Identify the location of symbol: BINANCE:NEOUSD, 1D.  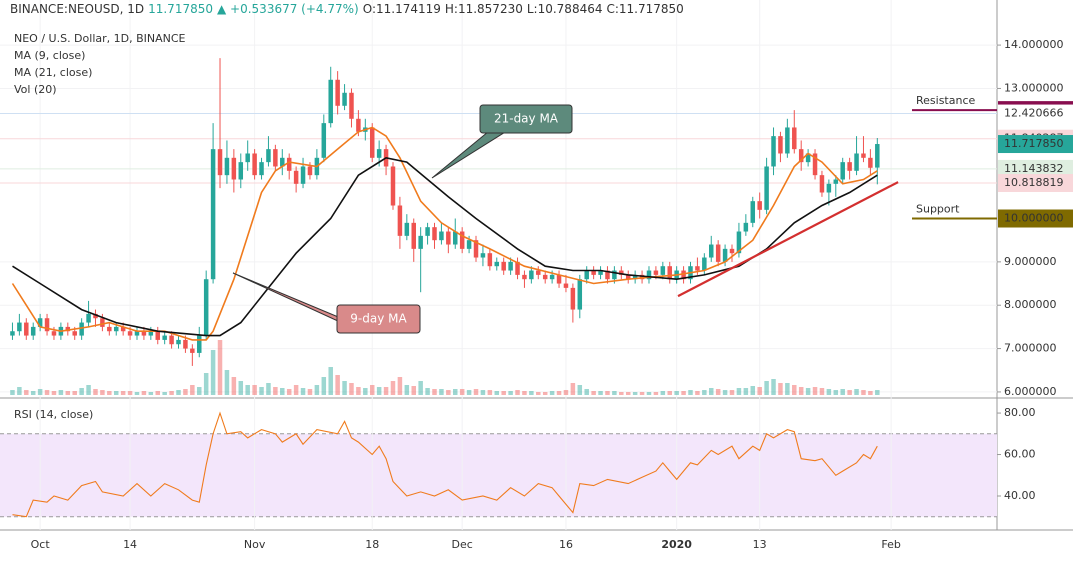
(77, 9).